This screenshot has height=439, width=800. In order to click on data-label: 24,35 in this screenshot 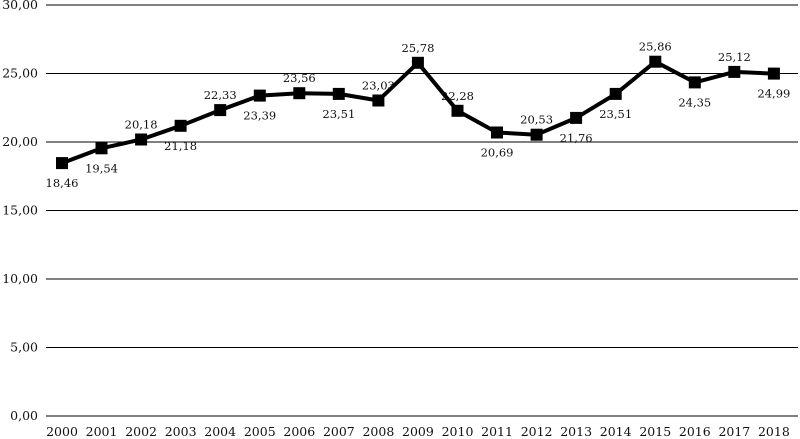, I will do `click(694, 102)`.